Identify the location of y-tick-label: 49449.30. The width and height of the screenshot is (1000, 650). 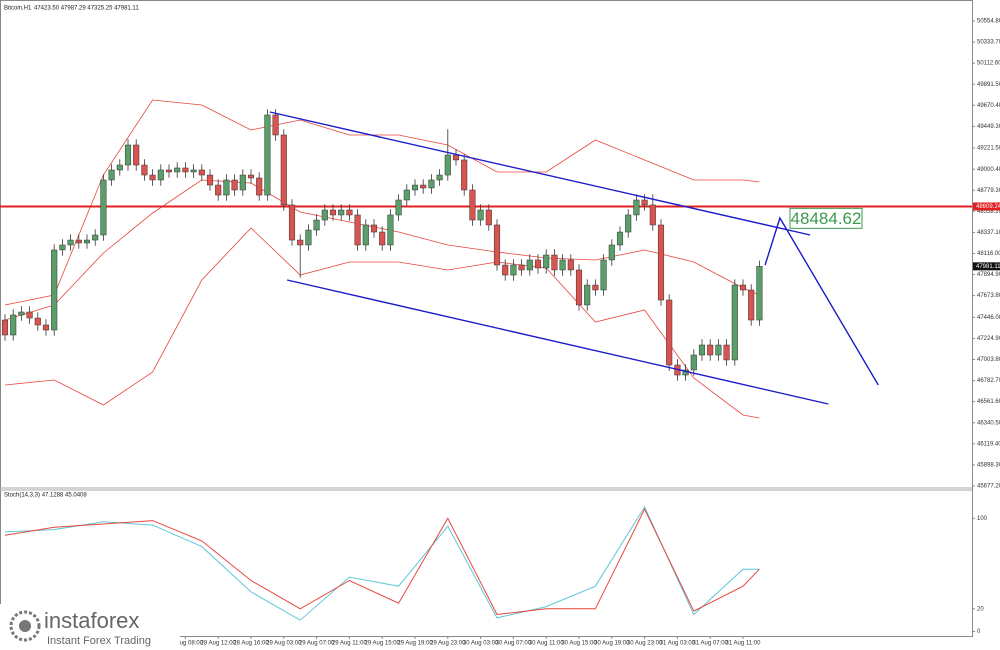
(988, 127).